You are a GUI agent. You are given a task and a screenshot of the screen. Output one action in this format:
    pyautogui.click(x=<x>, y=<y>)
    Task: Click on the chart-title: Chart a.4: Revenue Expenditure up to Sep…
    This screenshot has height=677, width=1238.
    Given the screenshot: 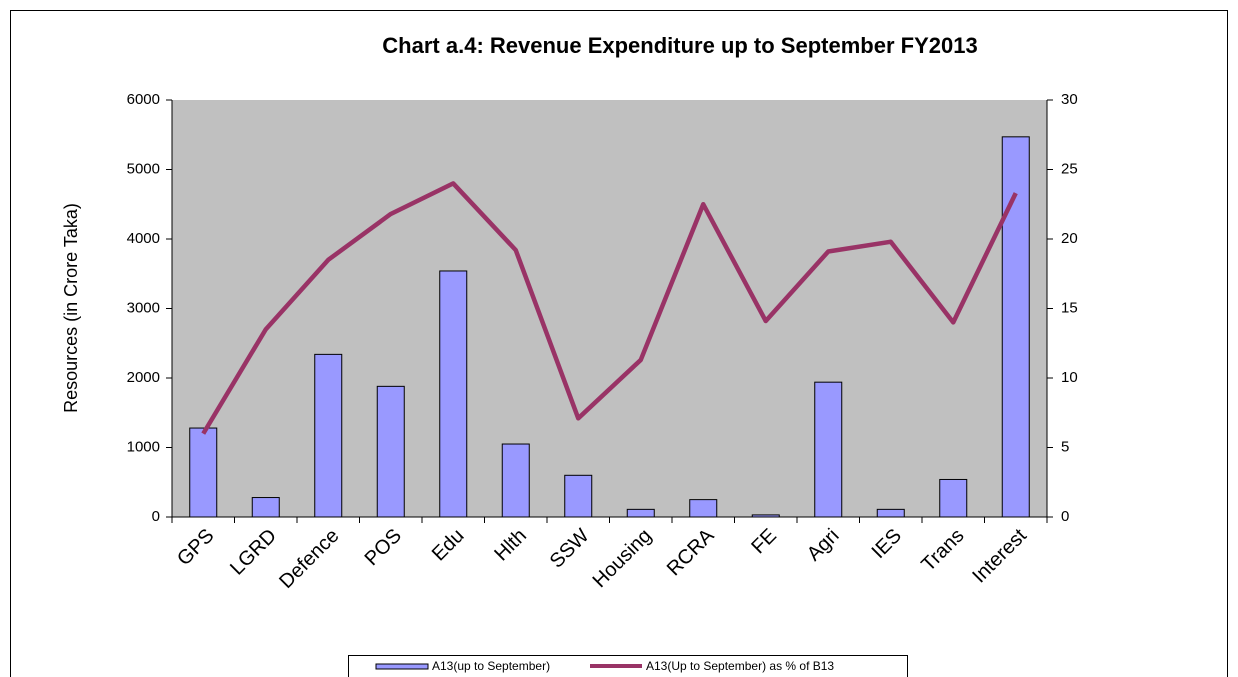 What is the action you would take?
    pyautogui.click(x=679, y=45)
    